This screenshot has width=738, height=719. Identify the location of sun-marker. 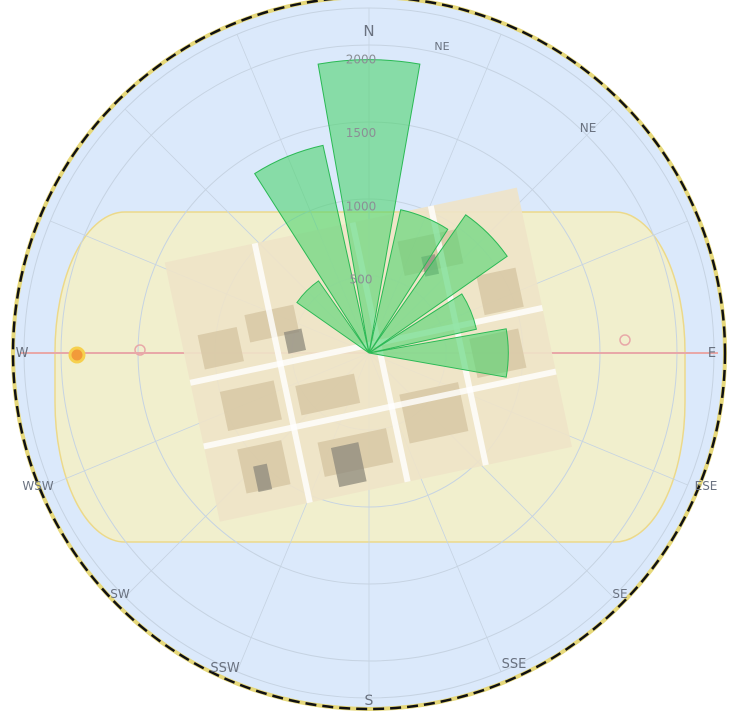
(77, 355).